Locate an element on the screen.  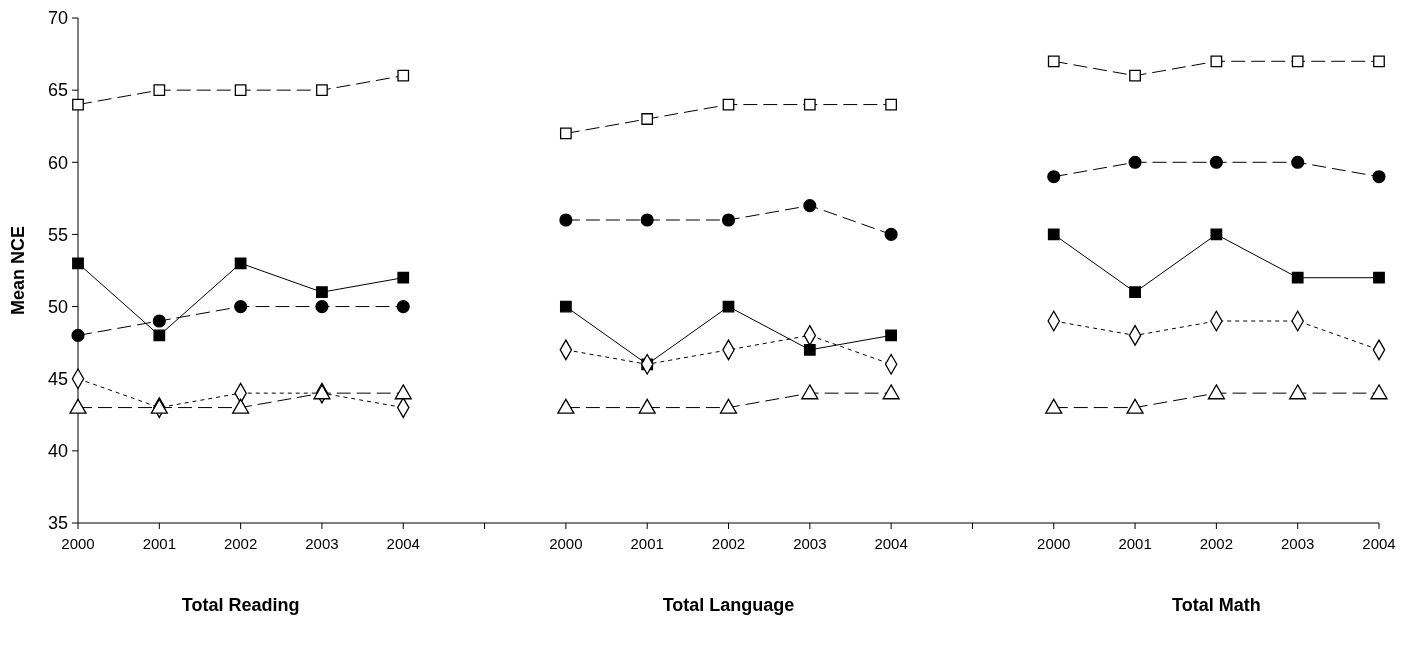
y-tick-label: 55 is located at coordinates (57, 234).